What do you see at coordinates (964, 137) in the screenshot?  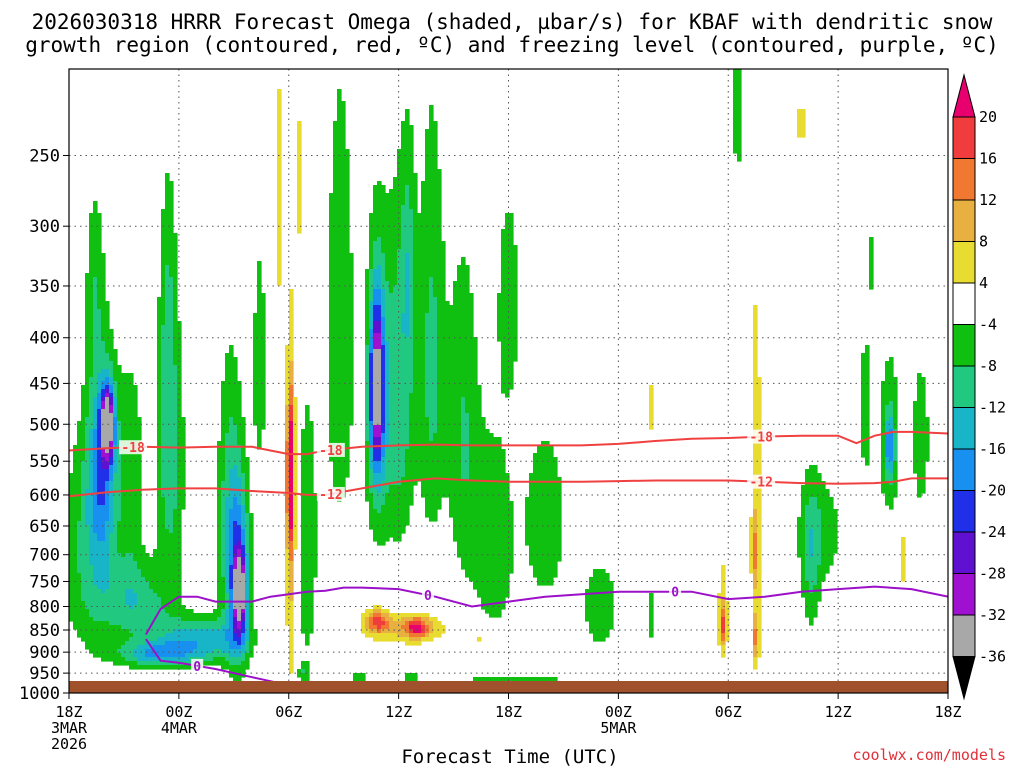 I see `colorbar-bin` at bounding box center [964, 137].